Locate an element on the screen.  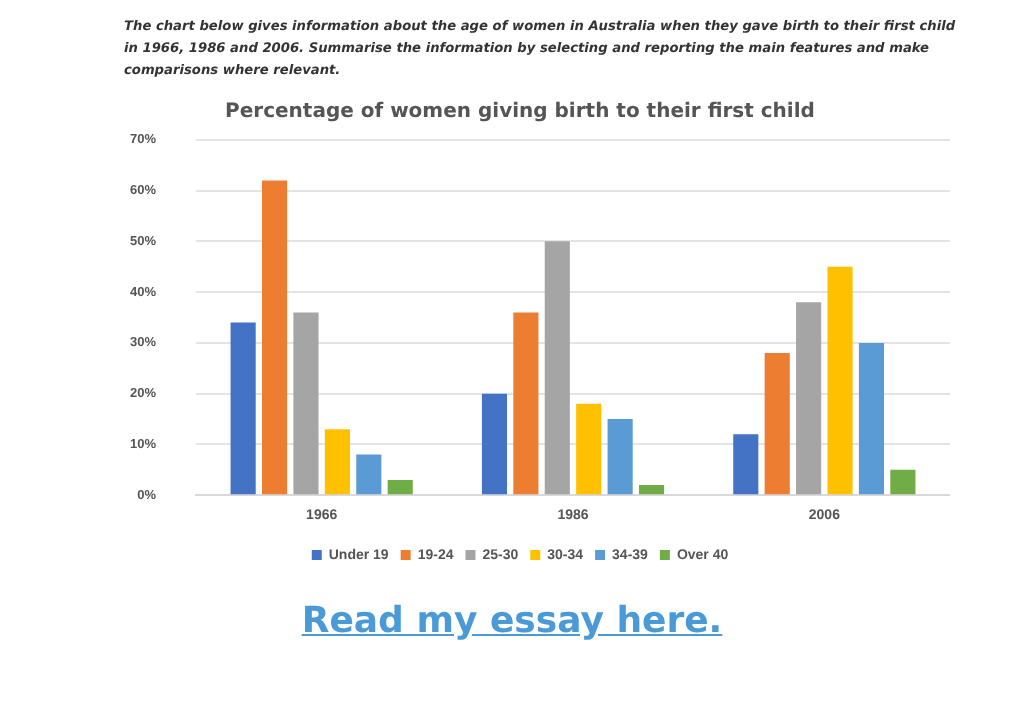
chart-title: Percentage of women giving birth to their first child is located at coordinates (520, 111).